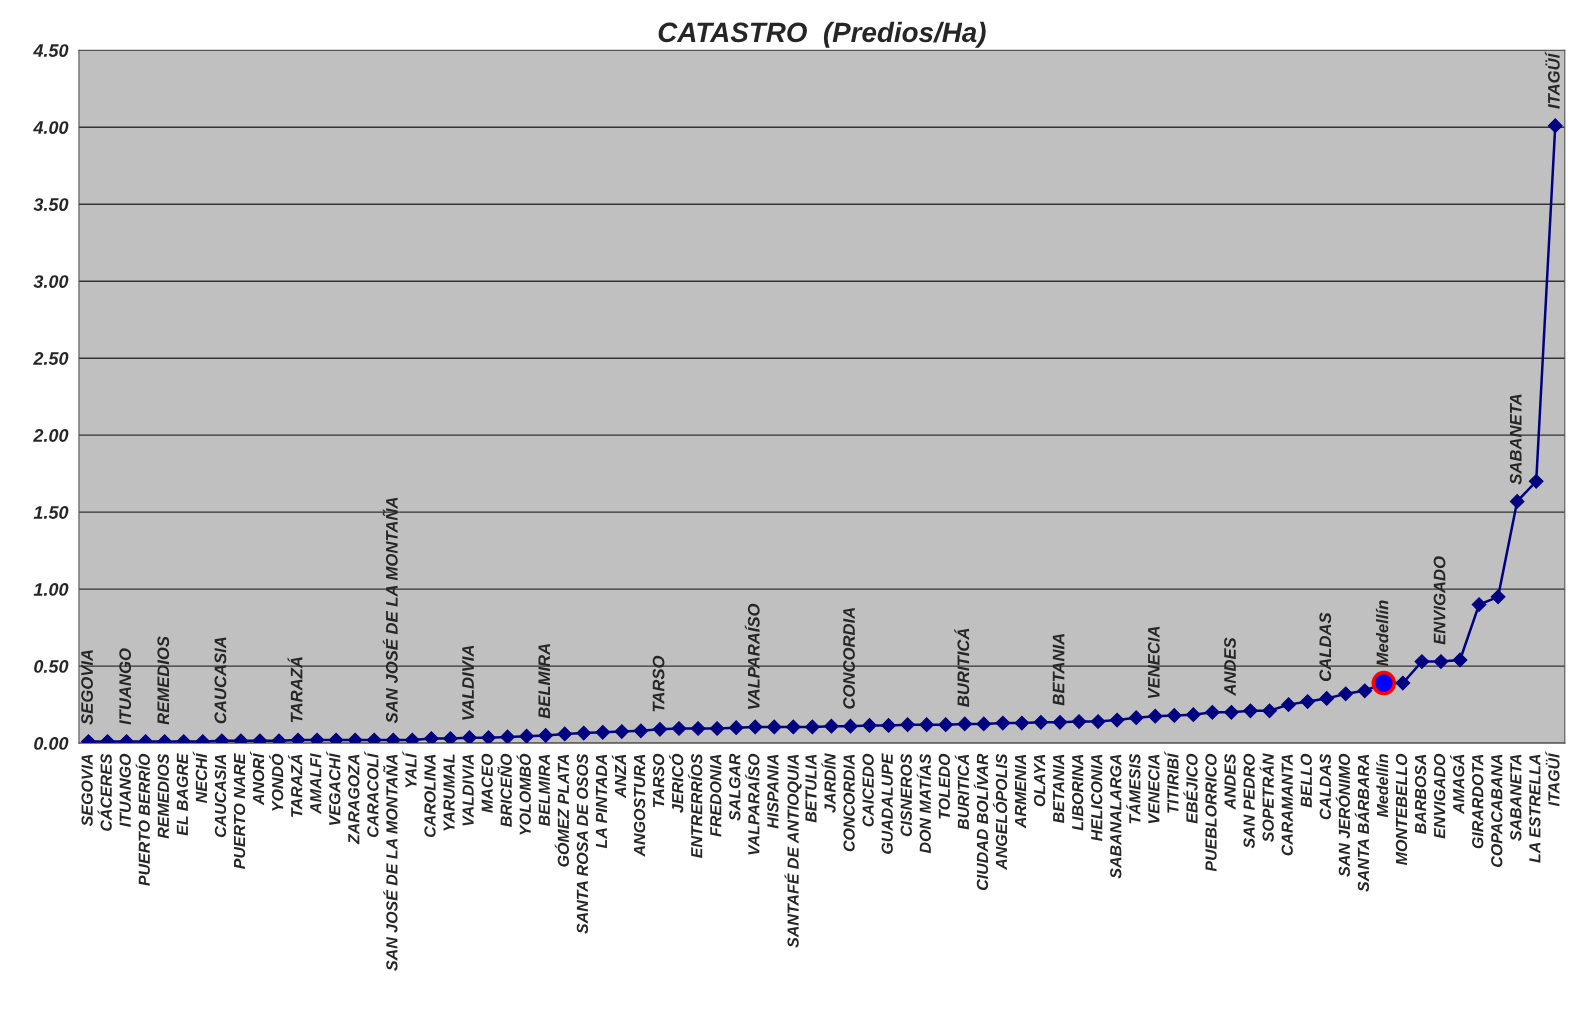 The image size is (1579, 1025). What do you see at coordinates (561, 810) in the screenshot?
I see `x-tick-label: GÓMEZ PLATA` at bounding box center [561, 810].